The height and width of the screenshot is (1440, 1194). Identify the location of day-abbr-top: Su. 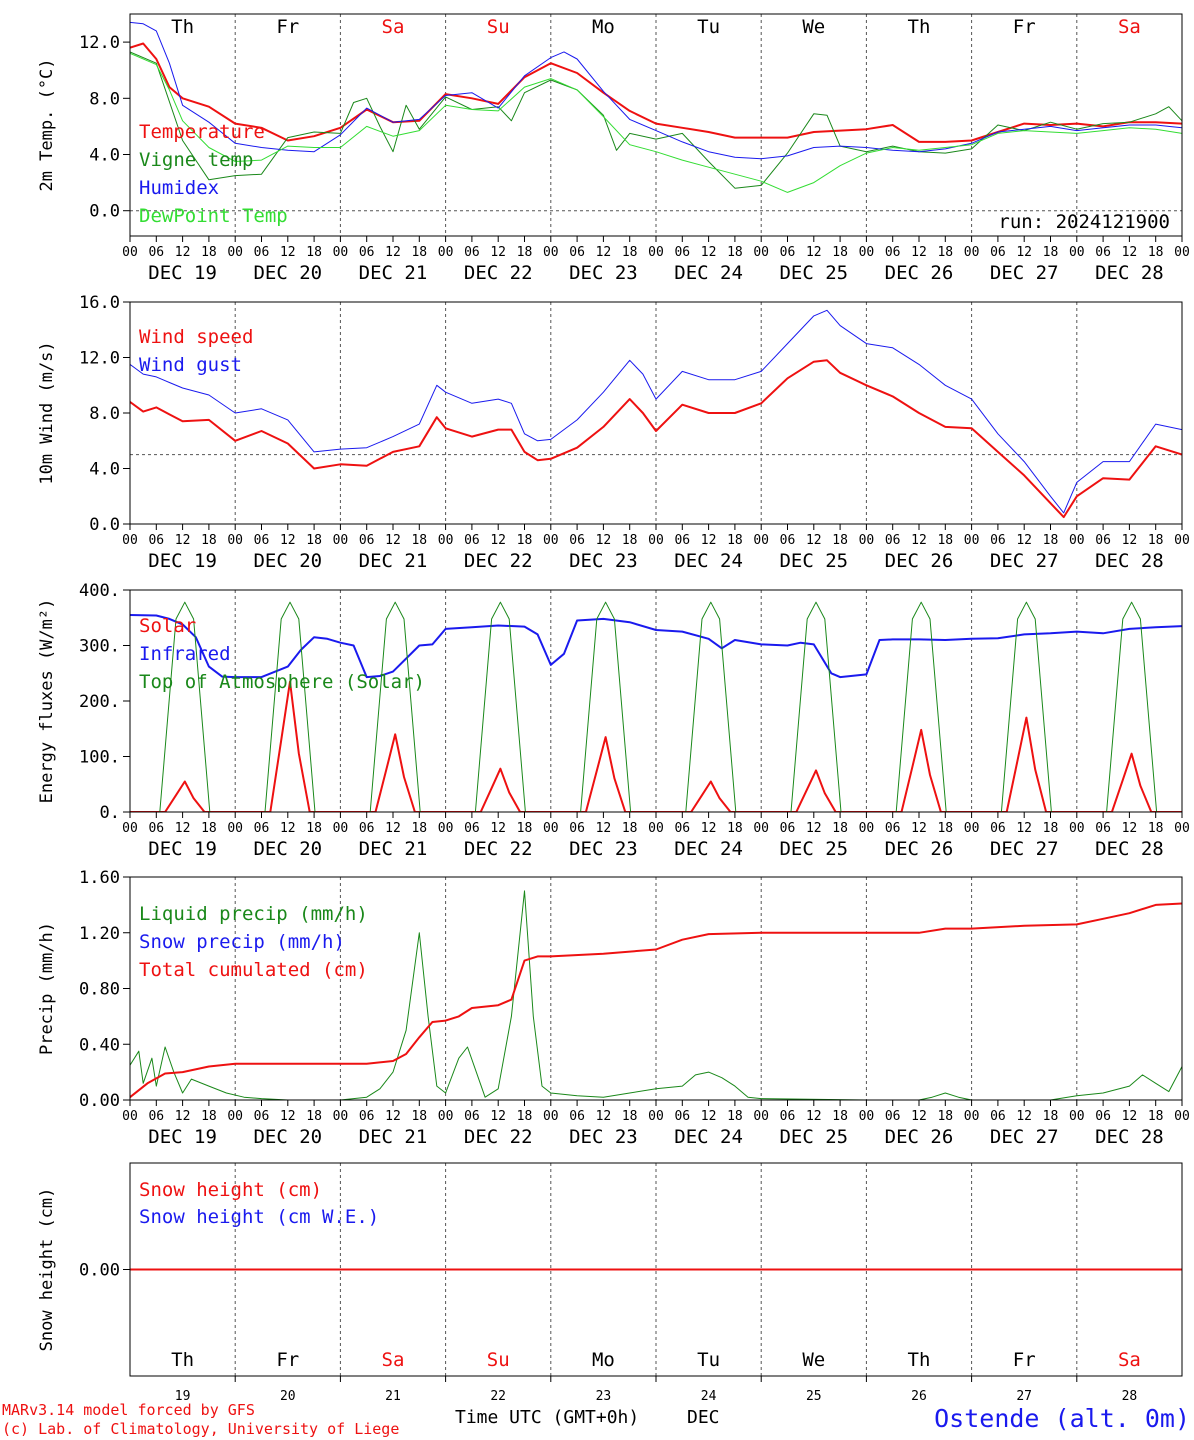
(498, 27).